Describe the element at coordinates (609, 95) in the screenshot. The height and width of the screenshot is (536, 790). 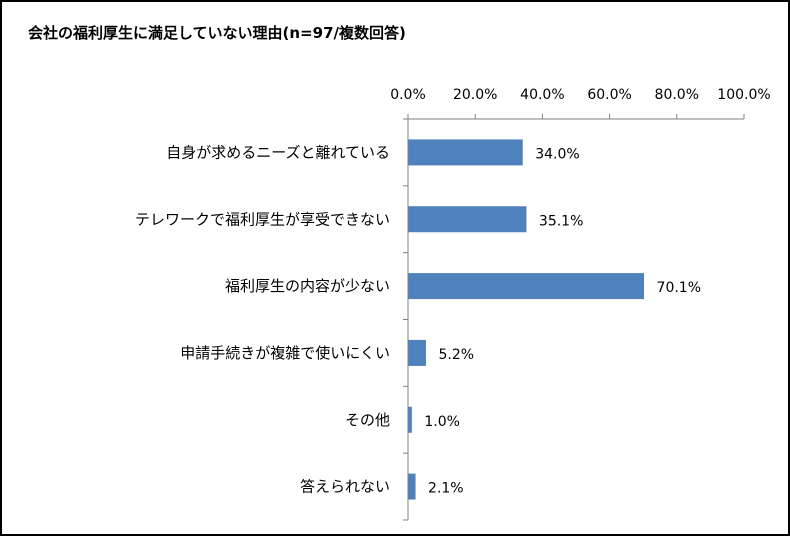
I see `x-tick-label: 60.0%` at that location.